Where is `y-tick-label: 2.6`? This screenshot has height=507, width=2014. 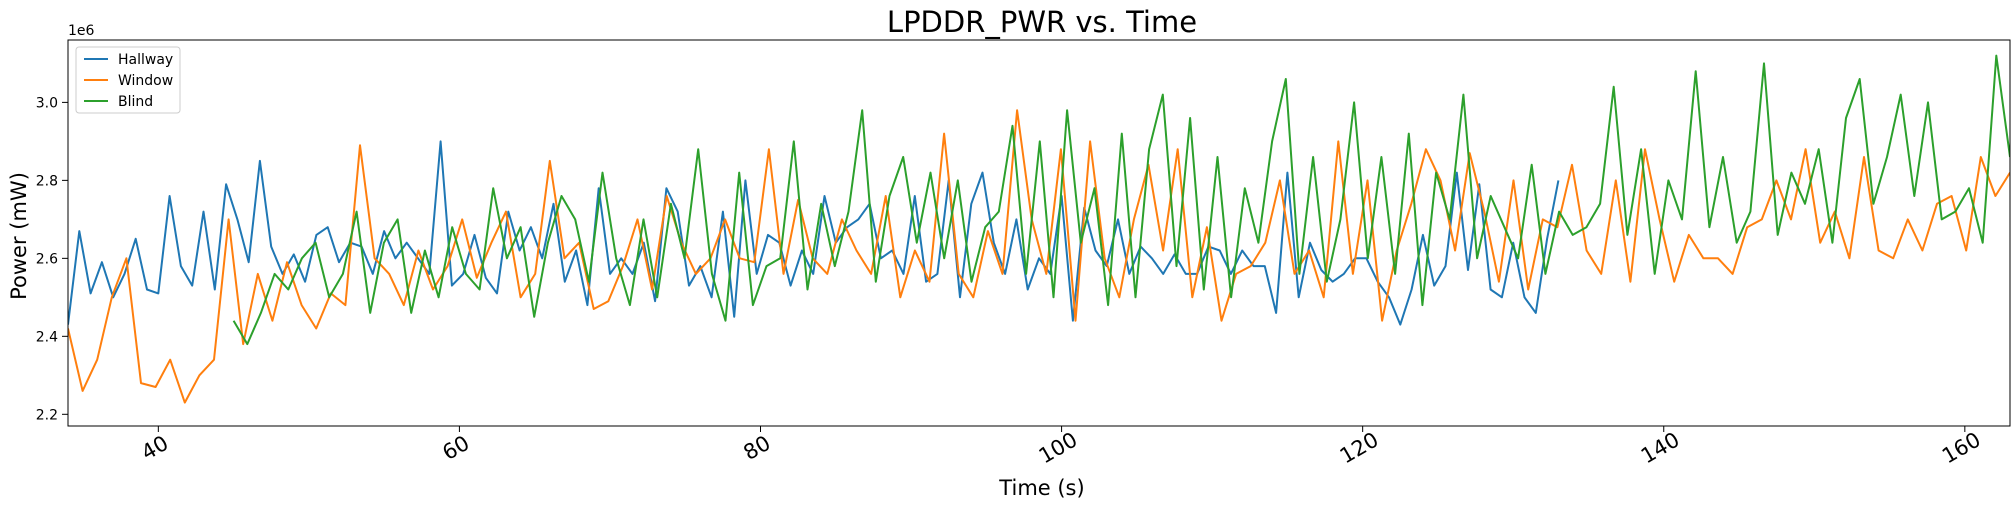
y-tick-label: 2.6 is located at coordinates (47, 259).